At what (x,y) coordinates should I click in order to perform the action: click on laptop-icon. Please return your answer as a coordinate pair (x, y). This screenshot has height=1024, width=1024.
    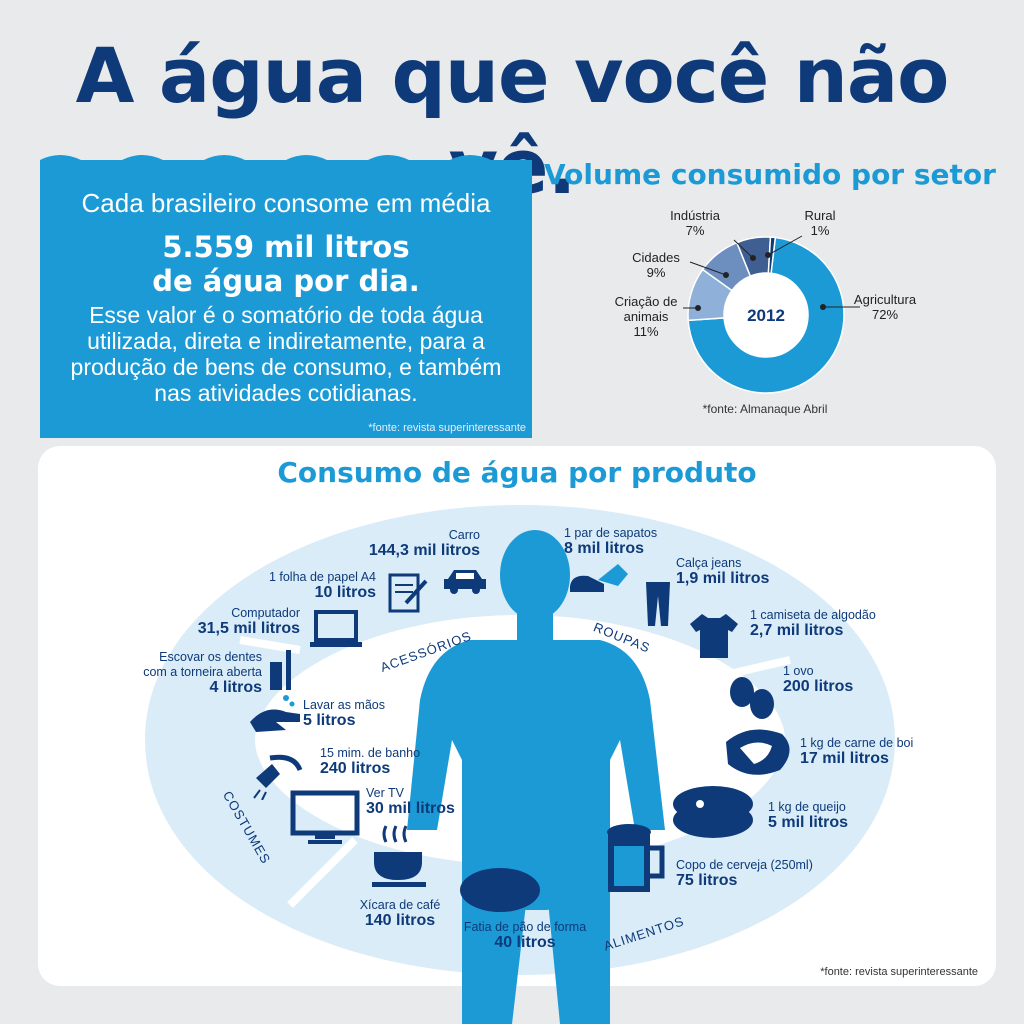
    Looking at the image, I should click on (336, 628).